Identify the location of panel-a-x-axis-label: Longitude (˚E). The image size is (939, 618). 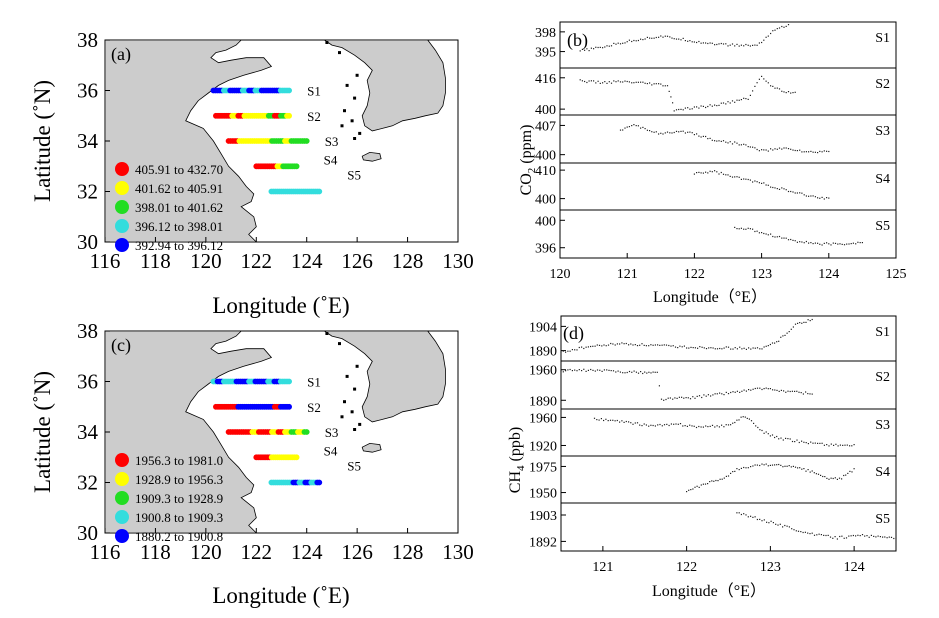
(280, 305).